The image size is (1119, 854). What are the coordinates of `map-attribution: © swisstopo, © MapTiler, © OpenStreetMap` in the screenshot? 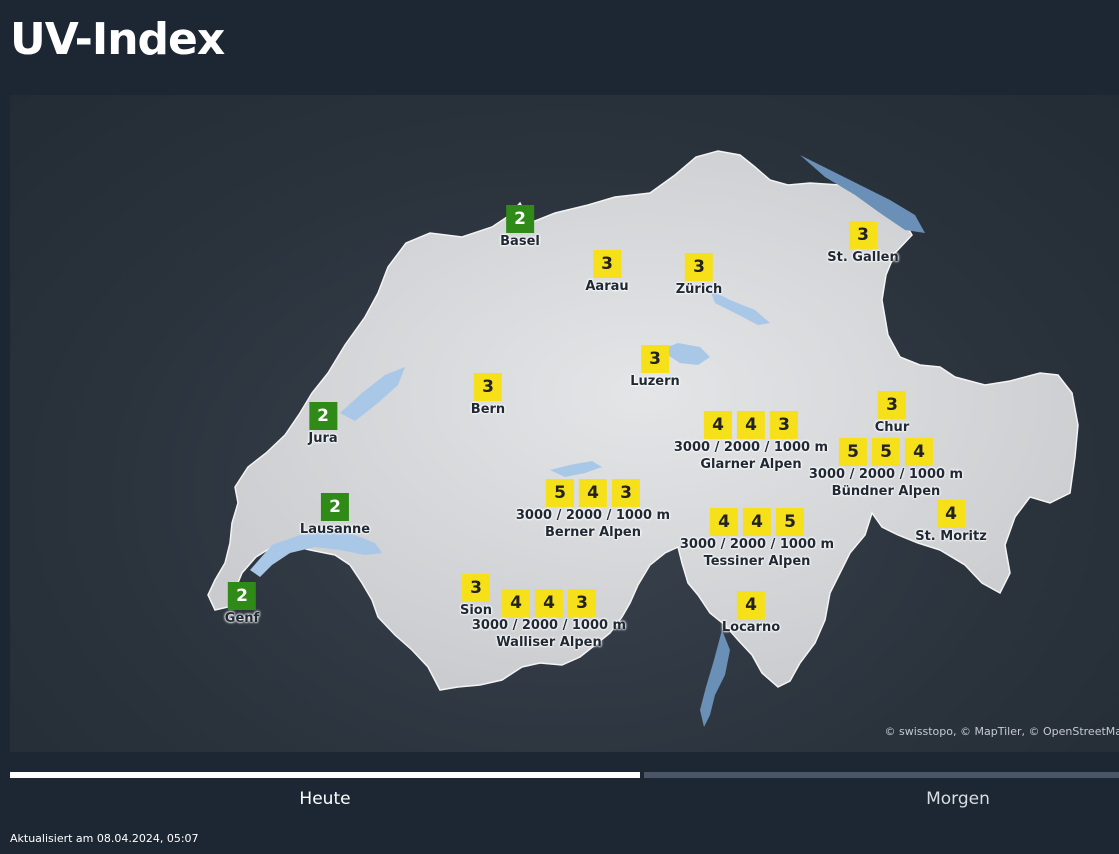 It's located at (1001, 731).